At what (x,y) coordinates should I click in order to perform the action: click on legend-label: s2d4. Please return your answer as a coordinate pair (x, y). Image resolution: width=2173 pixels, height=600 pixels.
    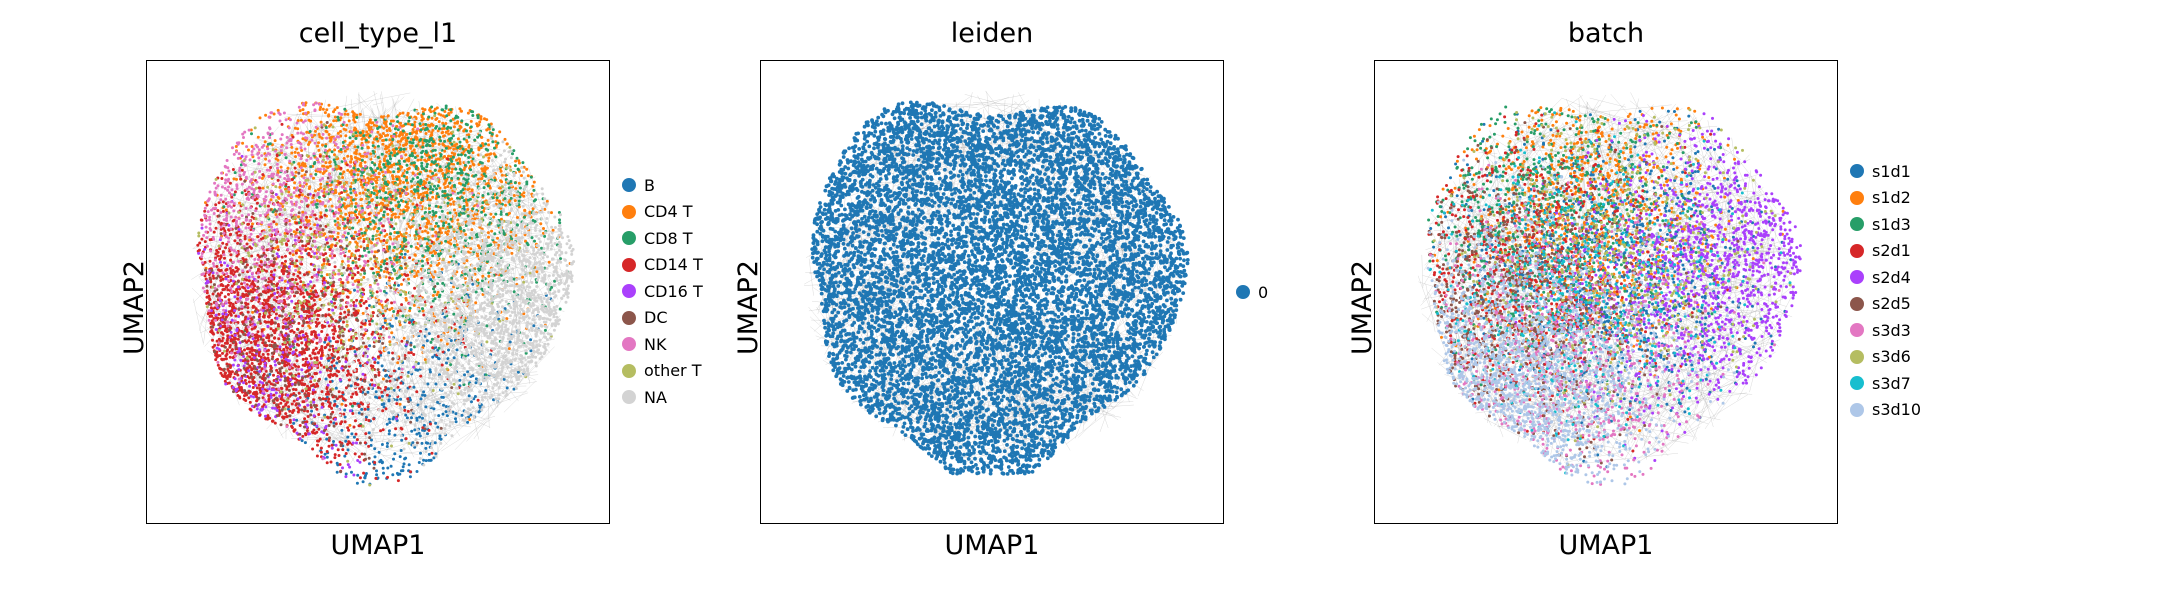
    Looking at the image, I should click on (1891, 277).